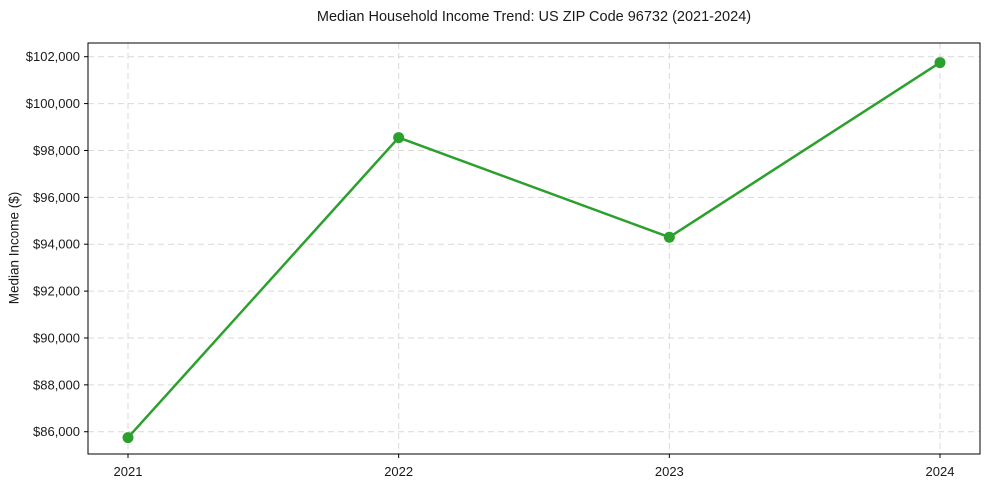  I want to click on x-tick-label: 2021, so click(128, 471).